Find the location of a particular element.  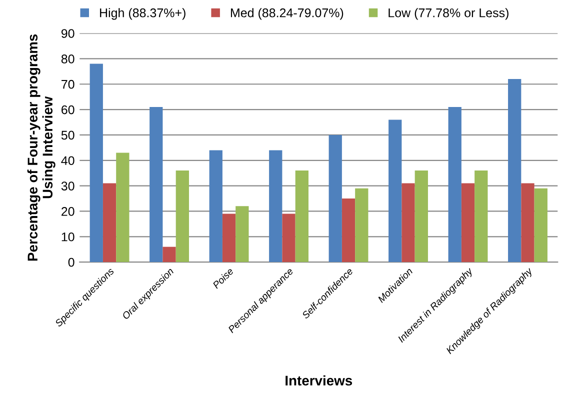

y-axis-title: Percentage of Four-year programs Using Interview is located at coordinates (41, 147).